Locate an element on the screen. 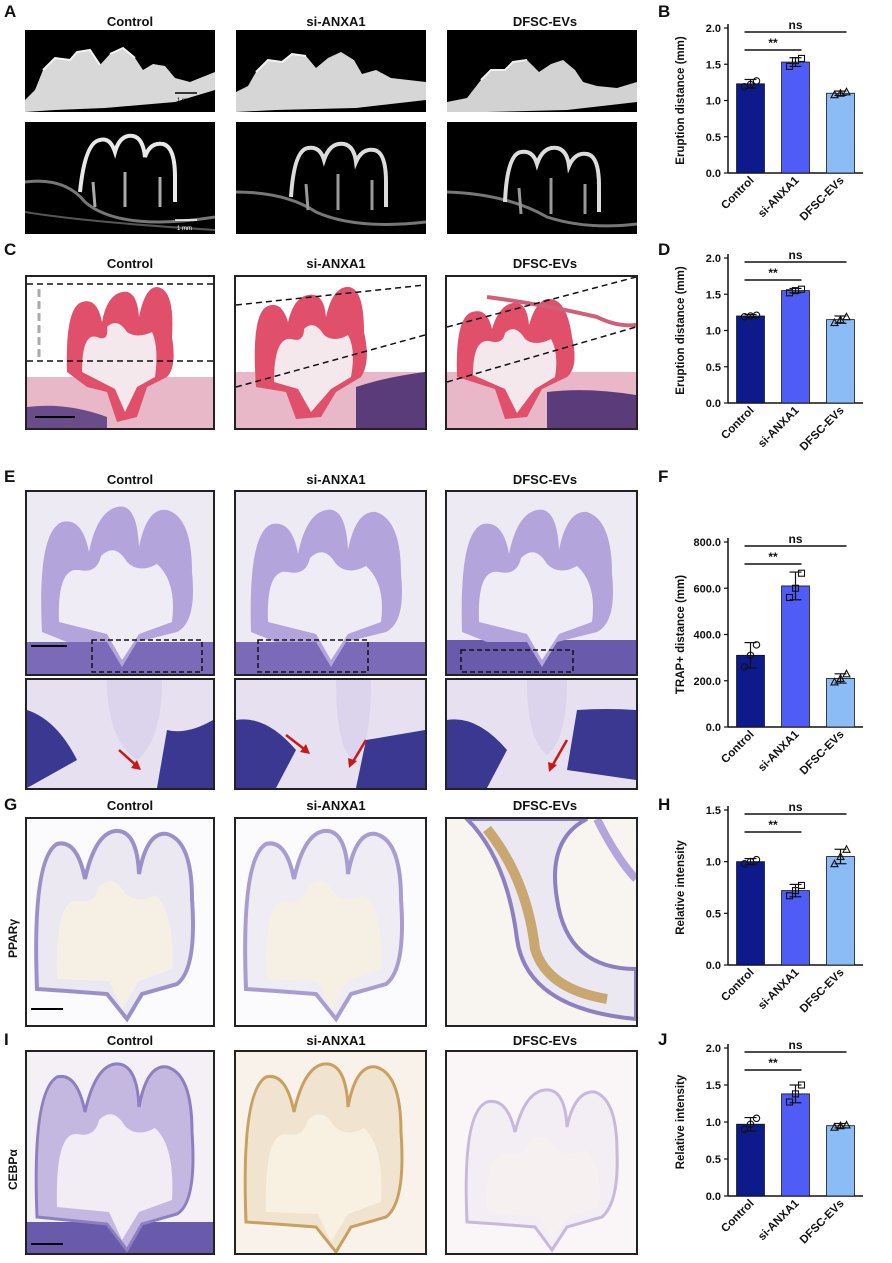 This screenshot has height=1263, width=892. panel-label-f: F is located at coordinates (663, 476).